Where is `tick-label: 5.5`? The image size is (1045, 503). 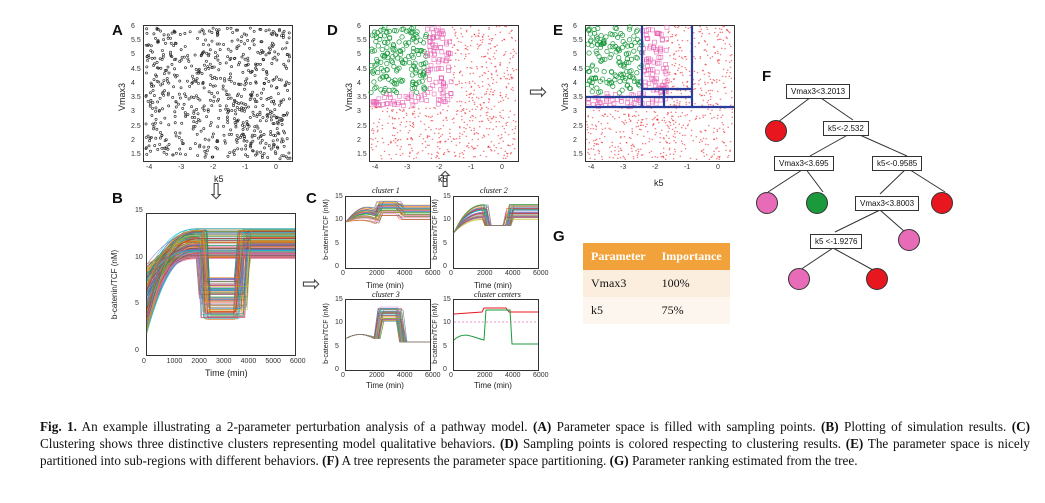 tick-label: 5.5 is located at coordinates (362, 41).